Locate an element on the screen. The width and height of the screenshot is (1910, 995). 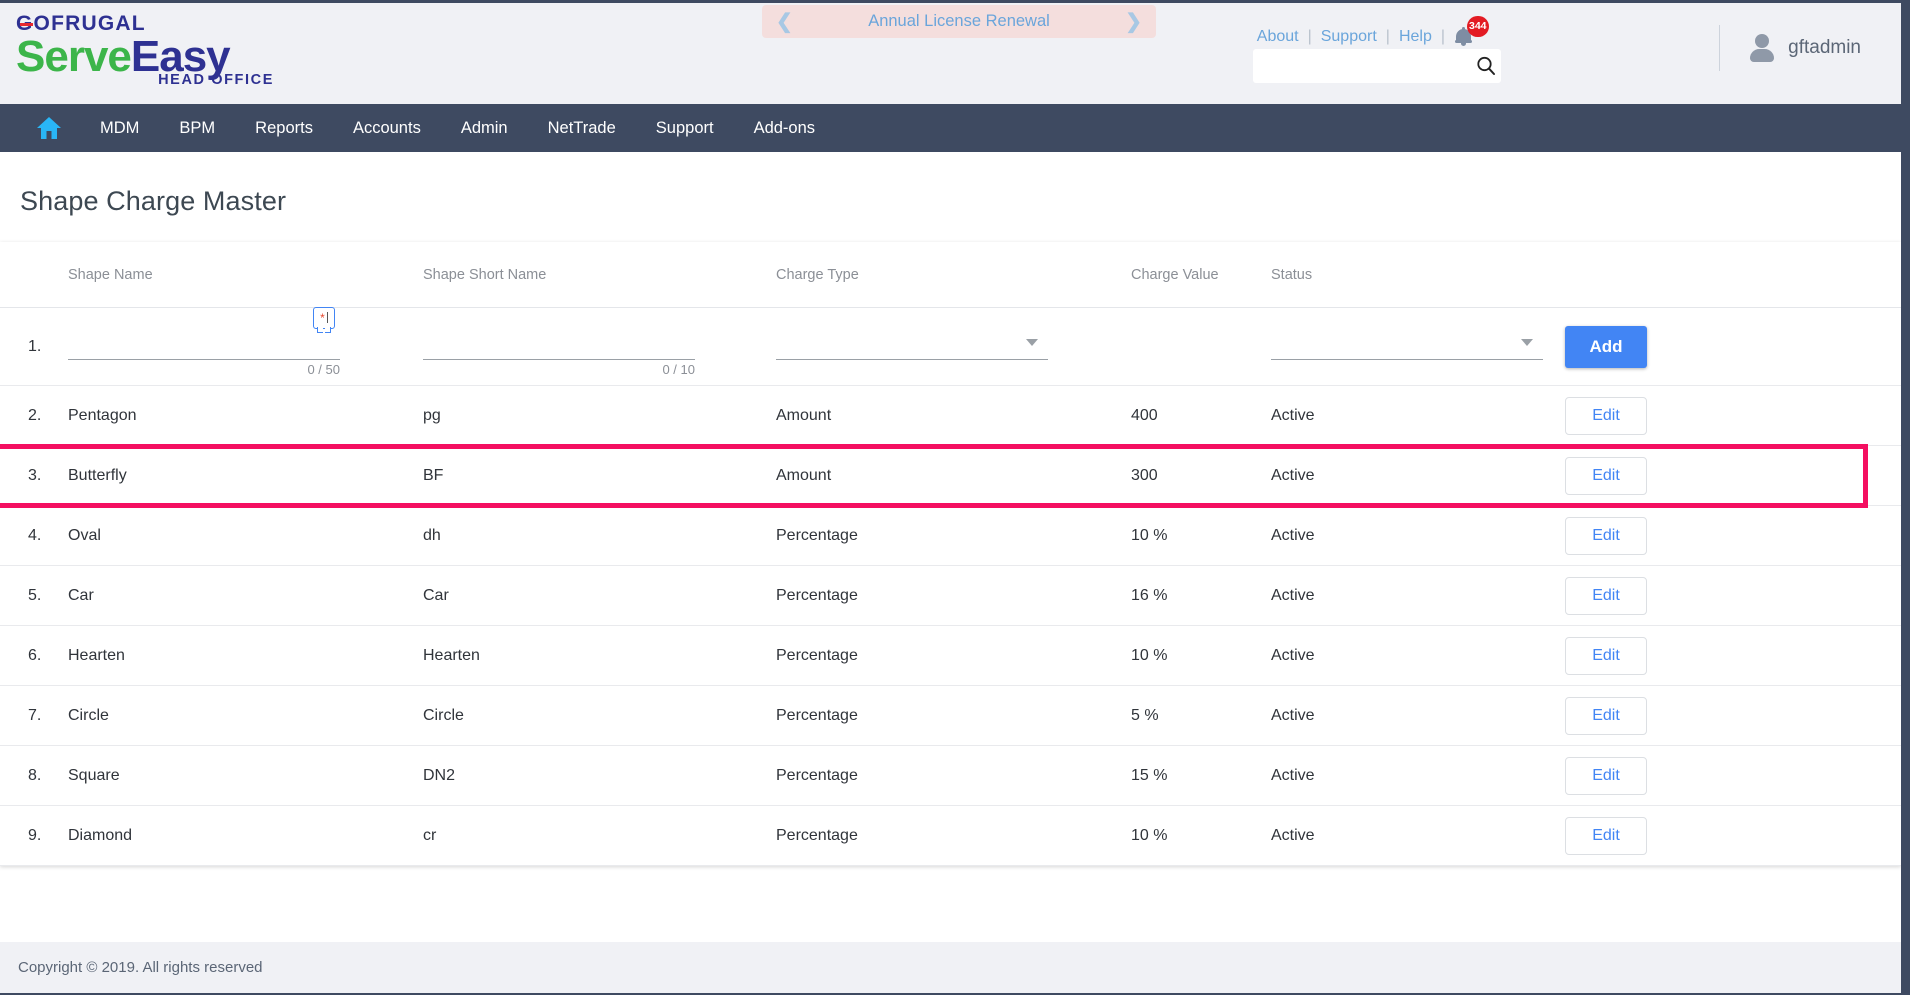
header-shape-name: Shape Name is located at coordinates (110, 274).